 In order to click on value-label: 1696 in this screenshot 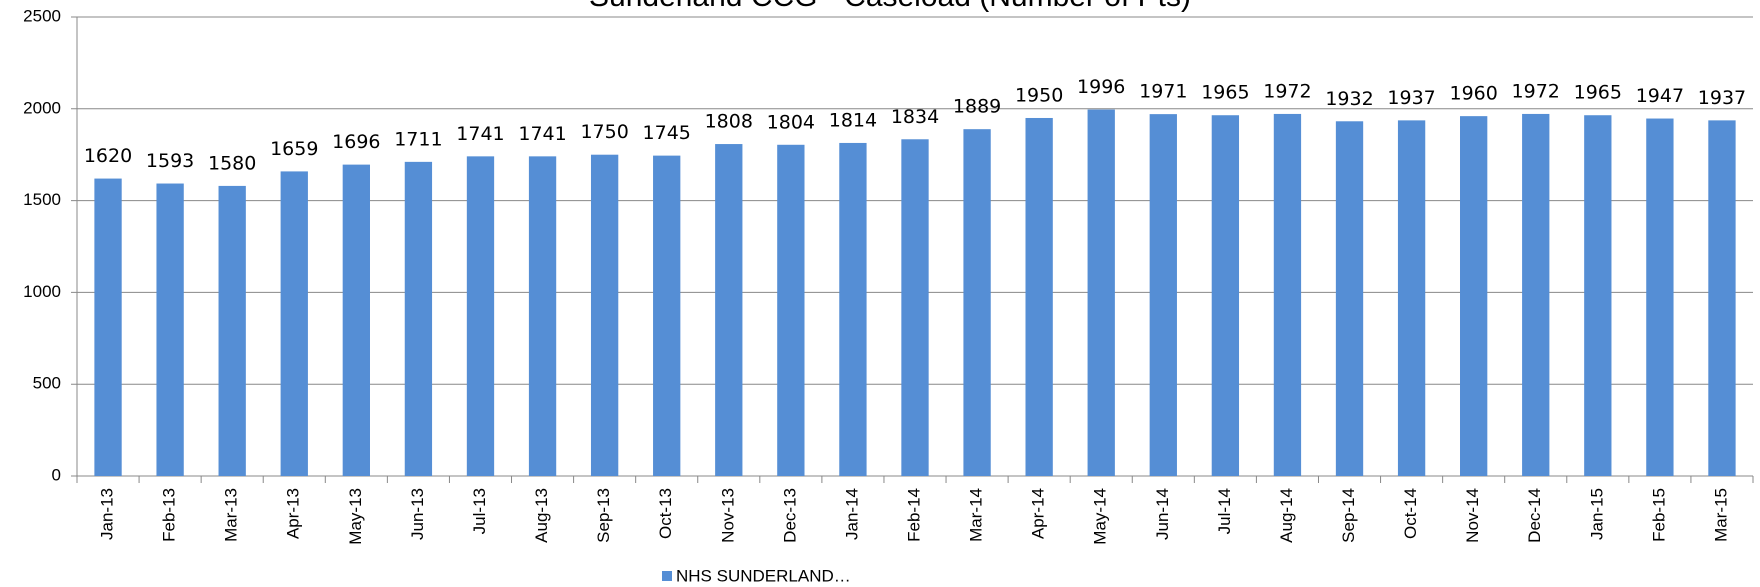, I will do `click(356, 142)`.